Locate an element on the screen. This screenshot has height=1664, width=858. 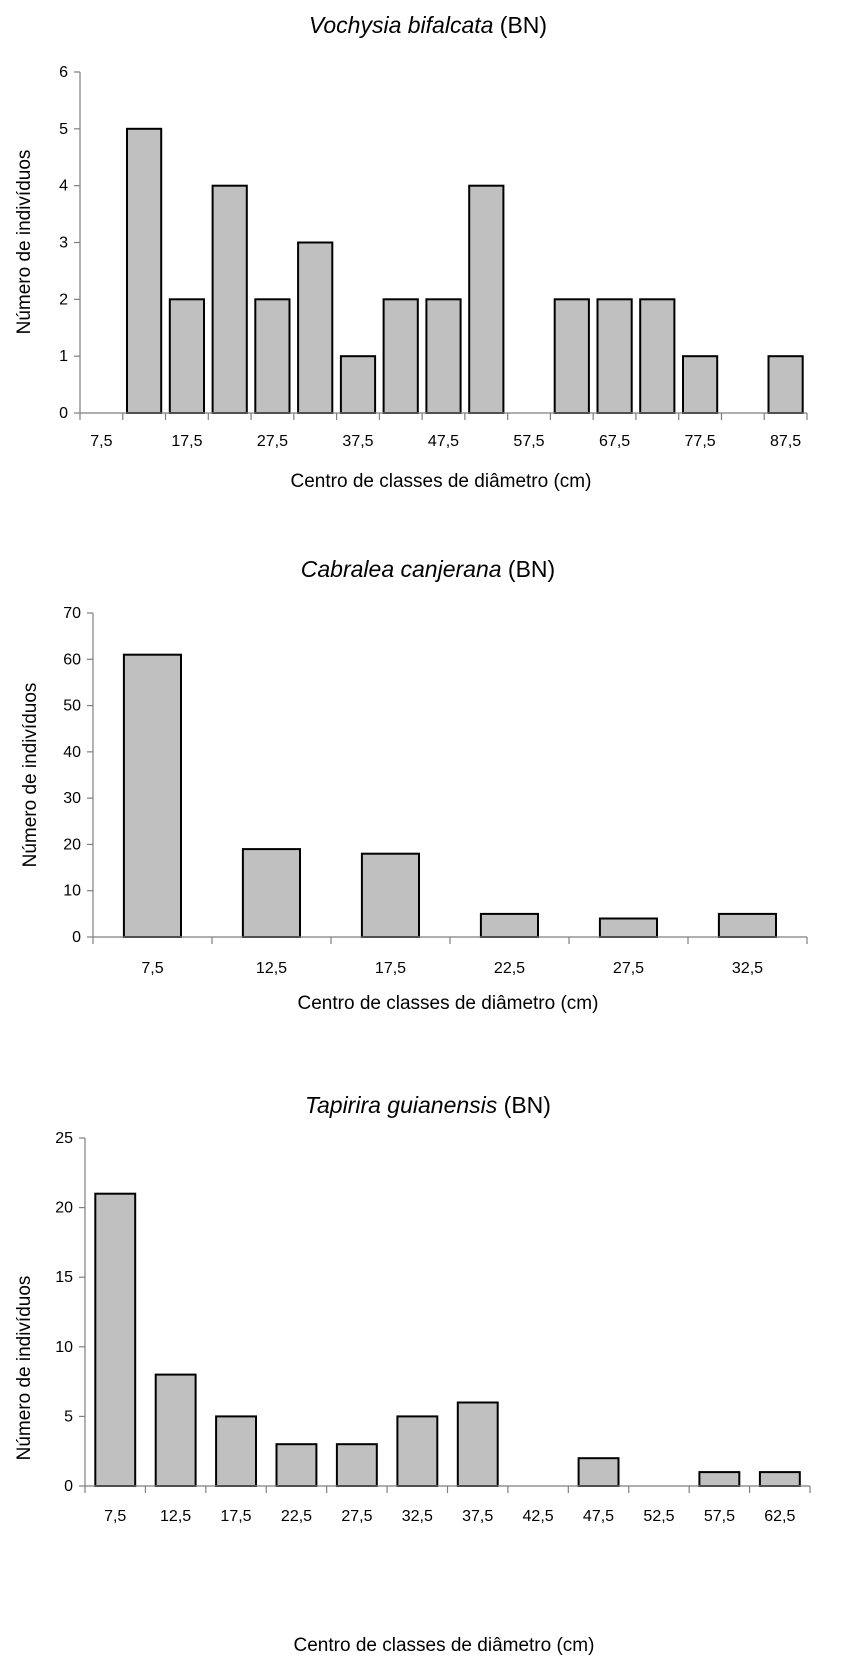
y-tick-label: 40 is located at coordinates (72, 752).